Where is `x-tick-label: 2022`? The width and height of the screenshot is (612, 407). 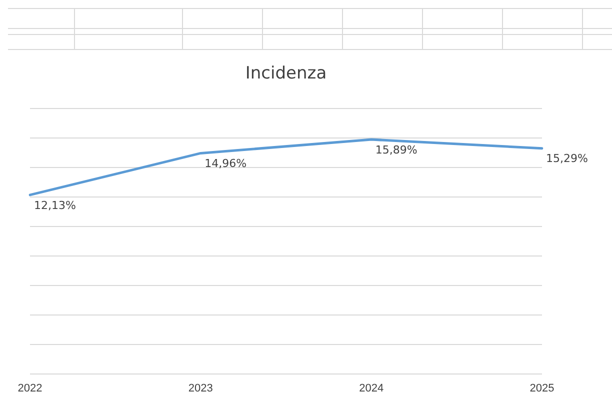
x-tick-label: 2022 is located at coordinates (30, 388).